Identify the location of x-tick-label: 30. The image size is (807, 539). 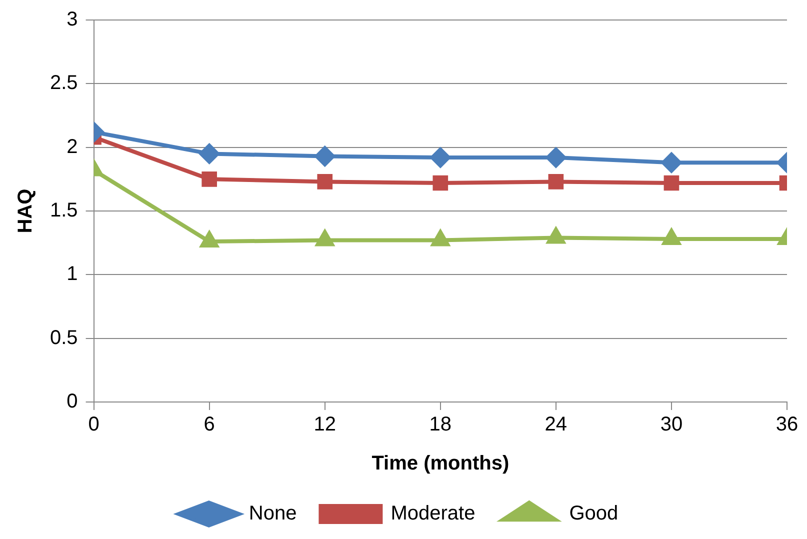
(671, 425).